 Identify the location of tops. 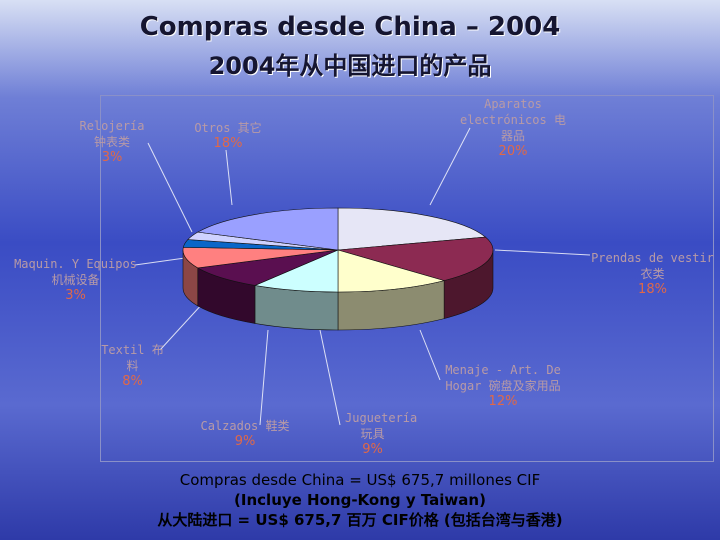
(338, 250).